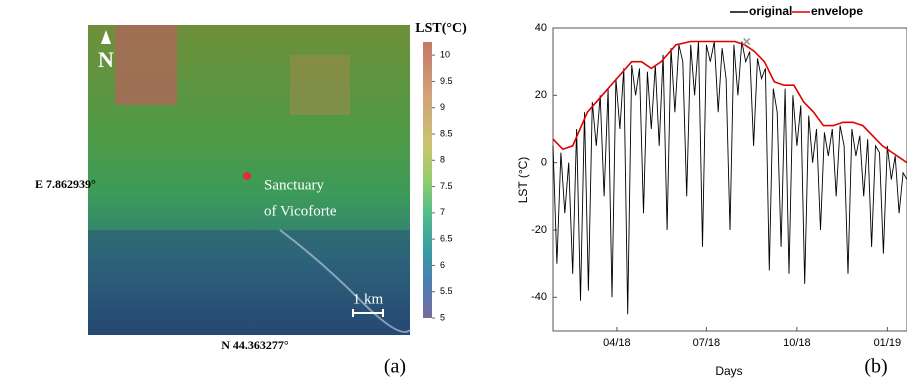 This screenshot has height=381, width=907. What do you see at coordinates (446, 133) in the screenshot?
I see `colorbar-tick-label: 8.5` at bounding box center [446, 133].